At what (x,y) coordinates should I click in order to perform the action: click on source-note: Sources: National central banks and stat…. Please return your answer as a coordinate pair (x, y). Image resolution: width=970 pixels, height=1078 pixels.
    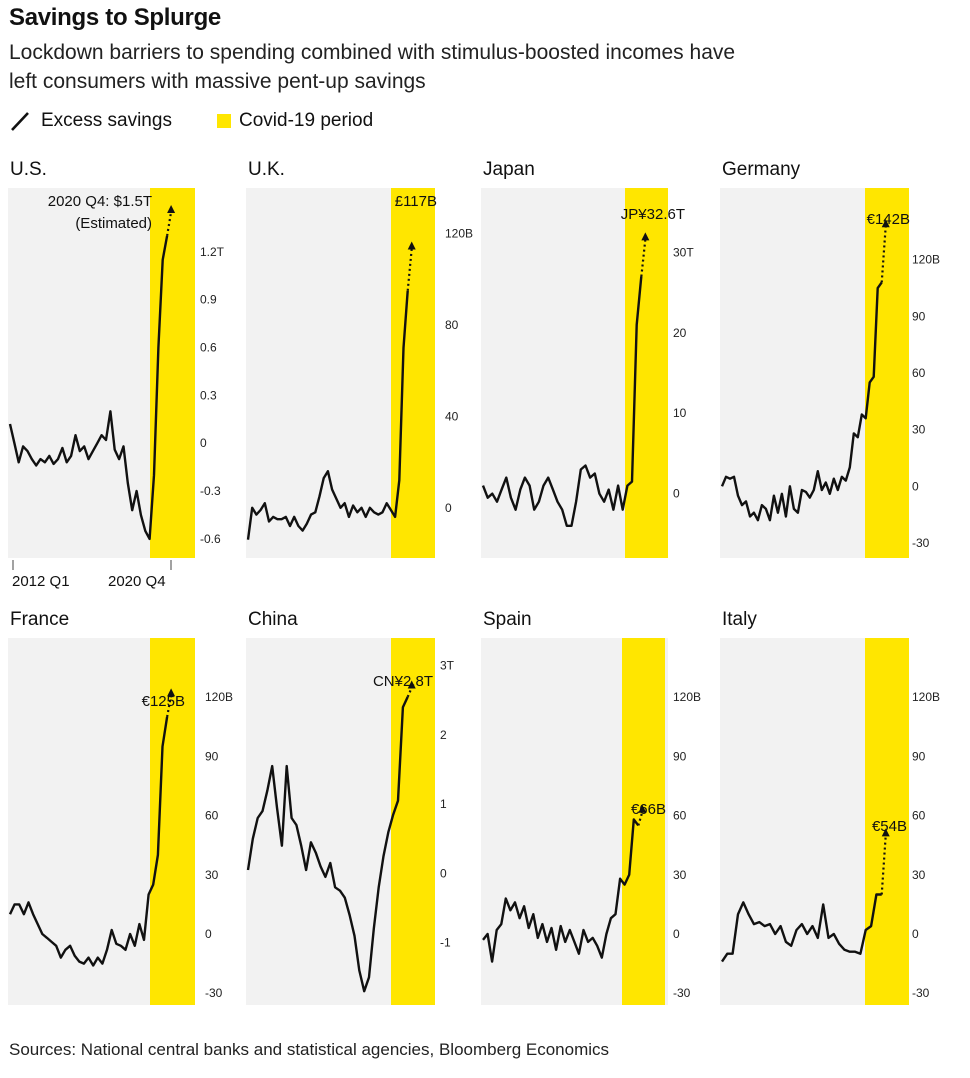
    Looking at the image, I should click on (309, 1049).